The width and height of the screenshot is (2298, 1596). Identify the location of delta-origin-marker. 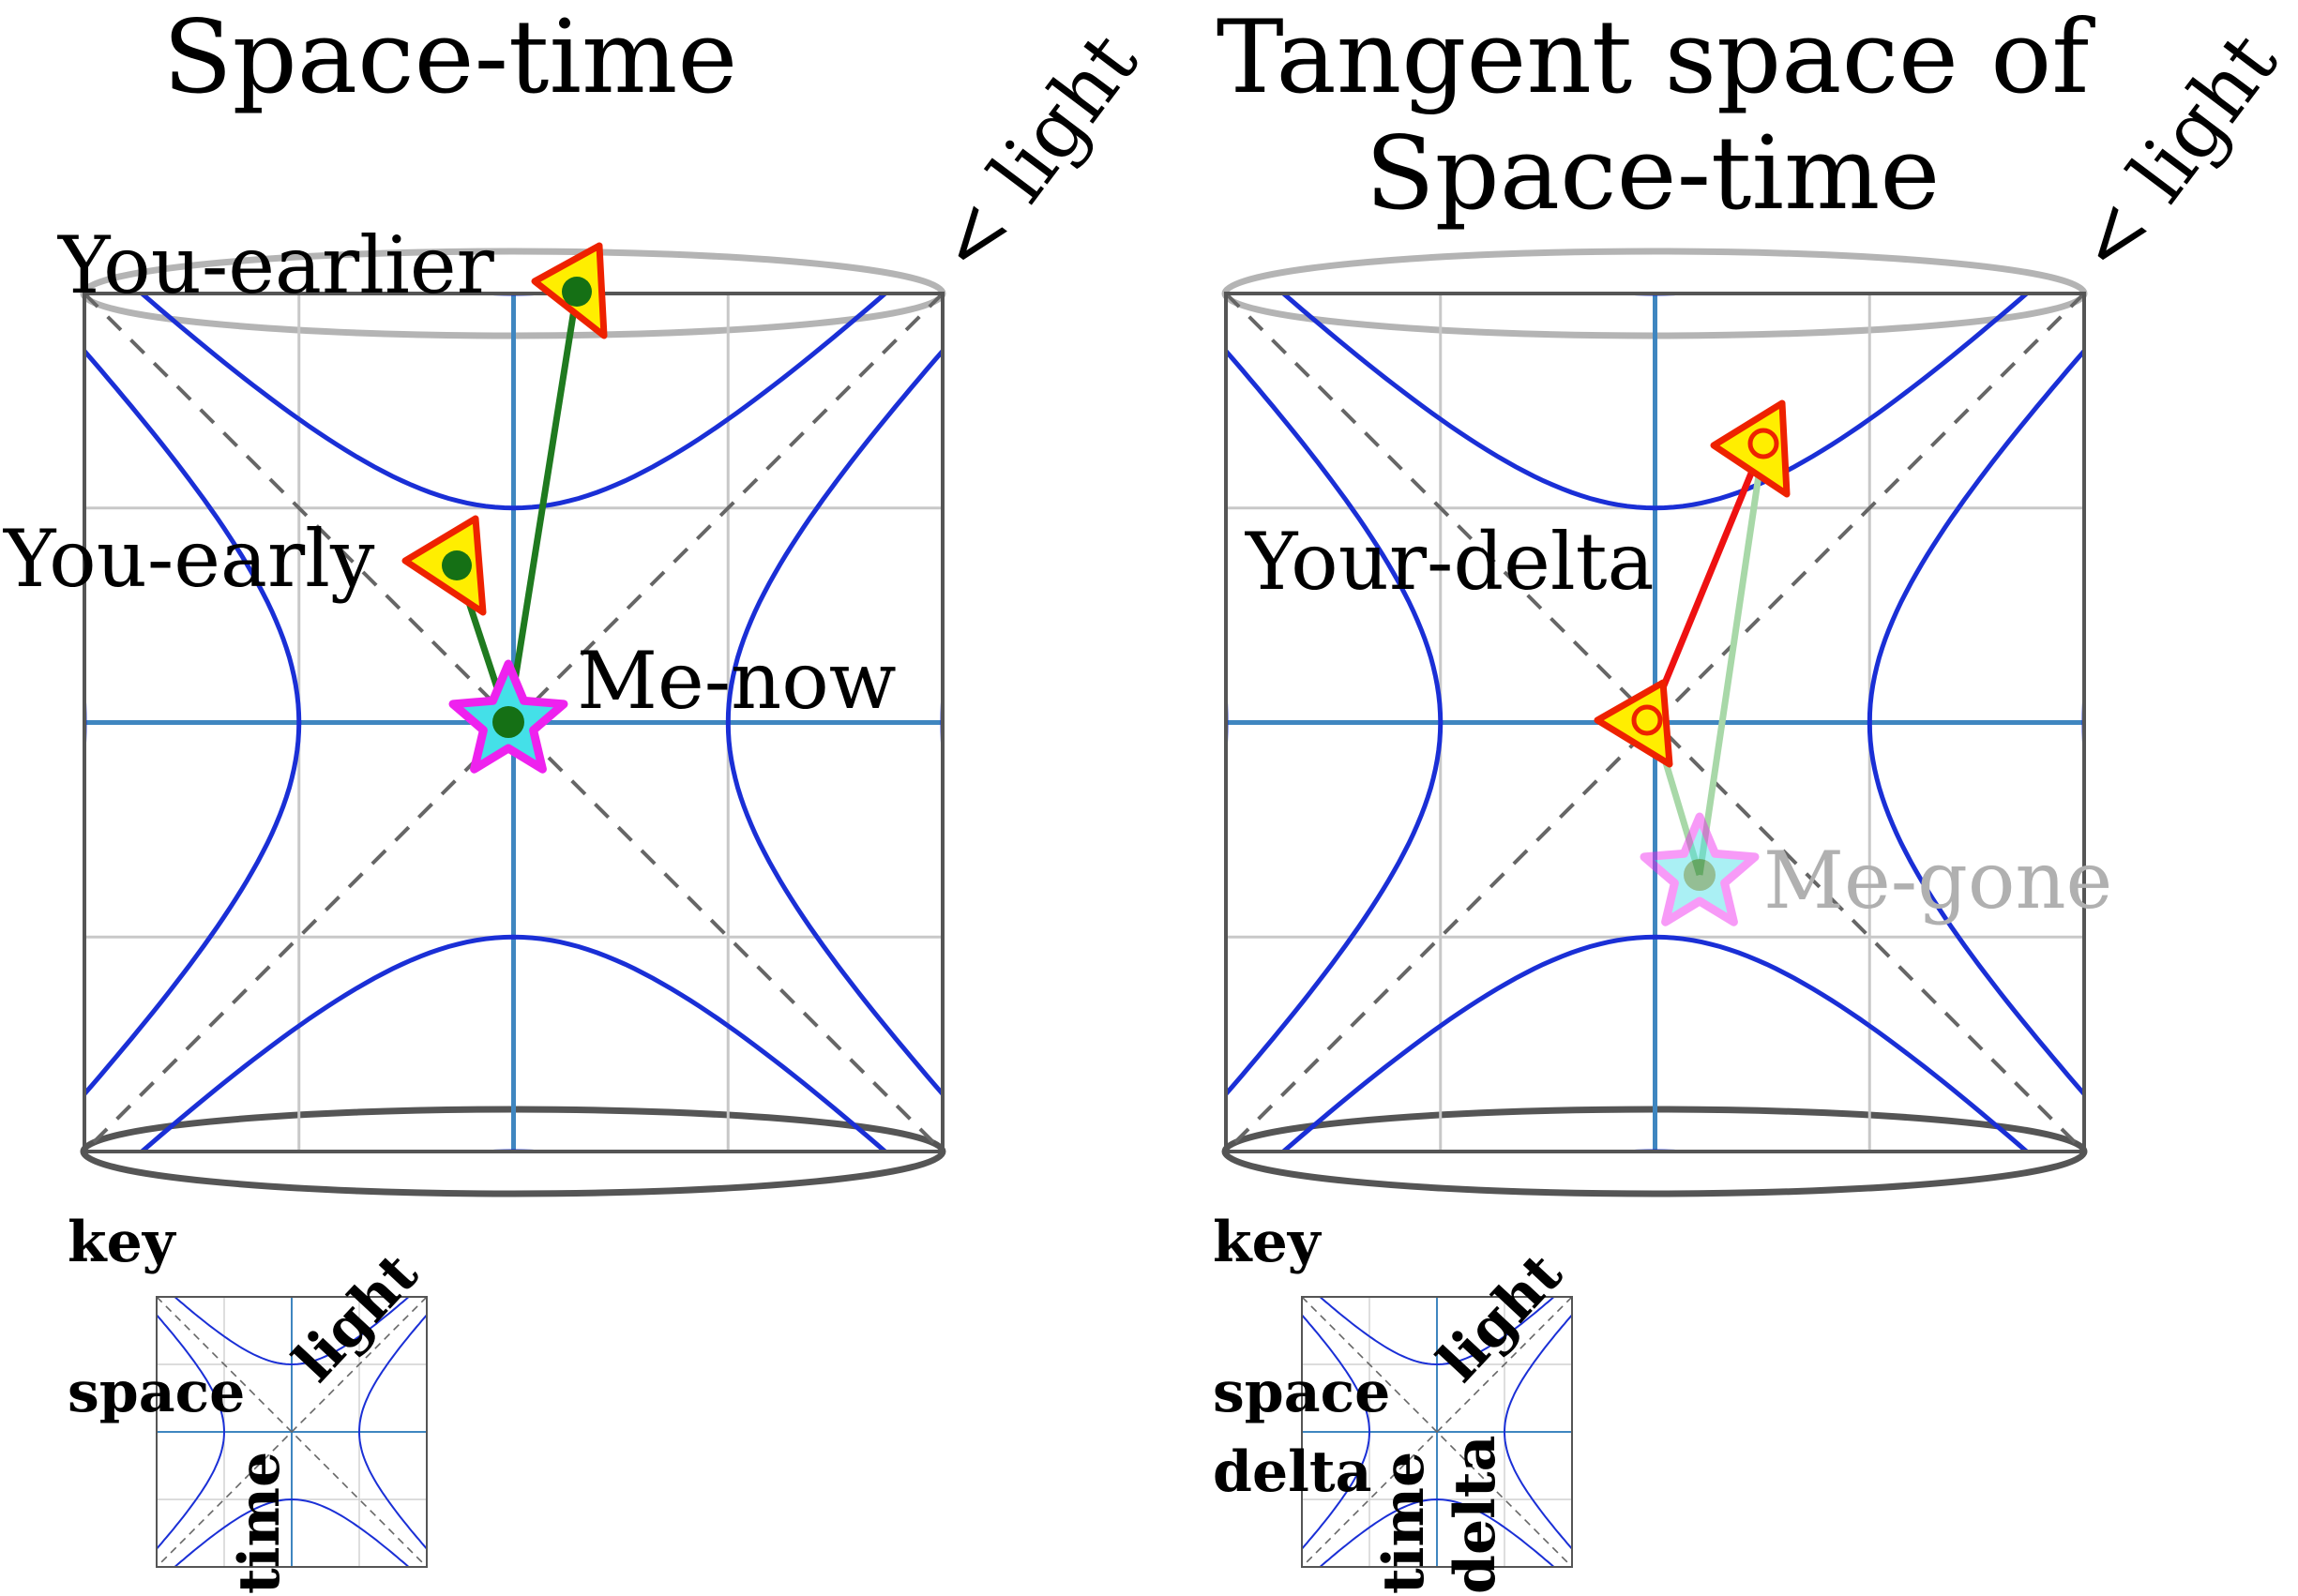
(1633, 723).